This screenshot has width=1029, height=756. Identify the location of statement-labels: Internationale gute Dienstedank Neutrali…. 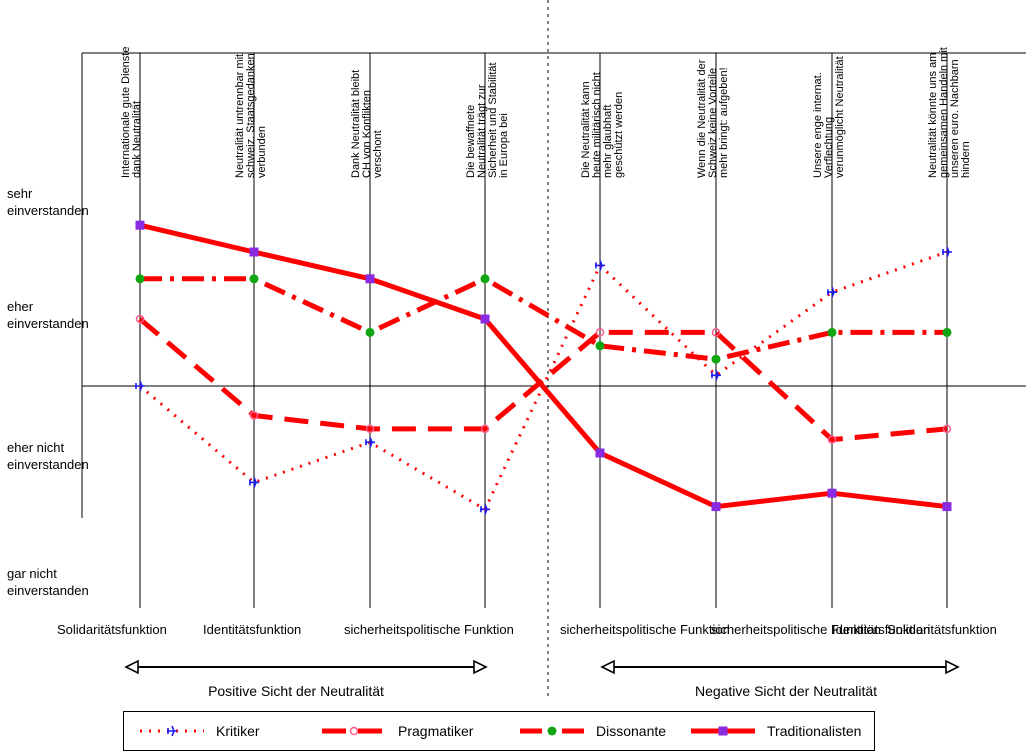
(546, 112).